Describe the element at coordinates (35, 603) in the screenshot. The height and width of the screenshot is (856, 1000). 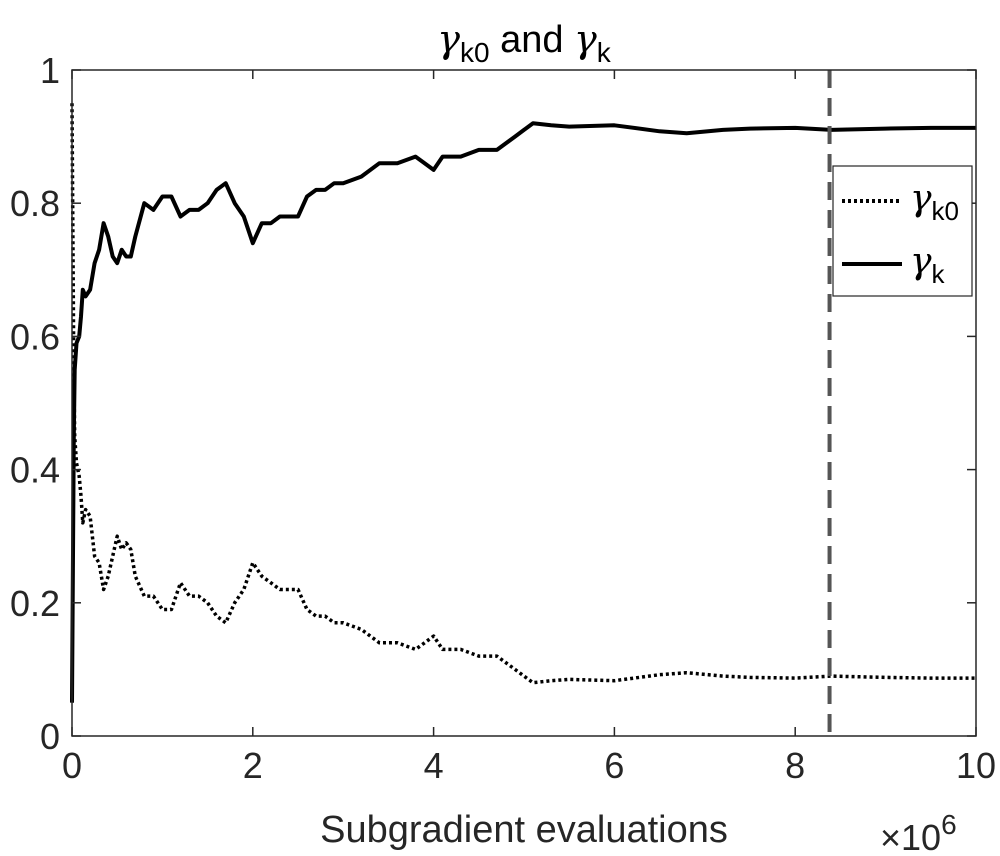
I see `y-tick-label: 0.2` at that location.